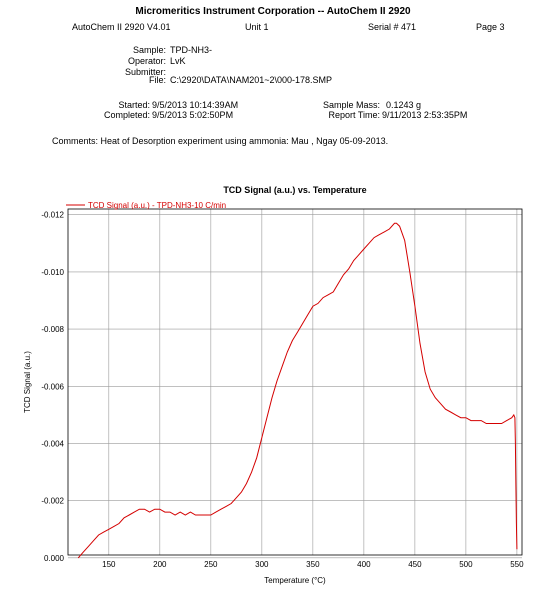  What do you see at coordinates (54, 558) in the screenshot?
I see `y-tick-label: 0.000` at bounding box center [54, 558].